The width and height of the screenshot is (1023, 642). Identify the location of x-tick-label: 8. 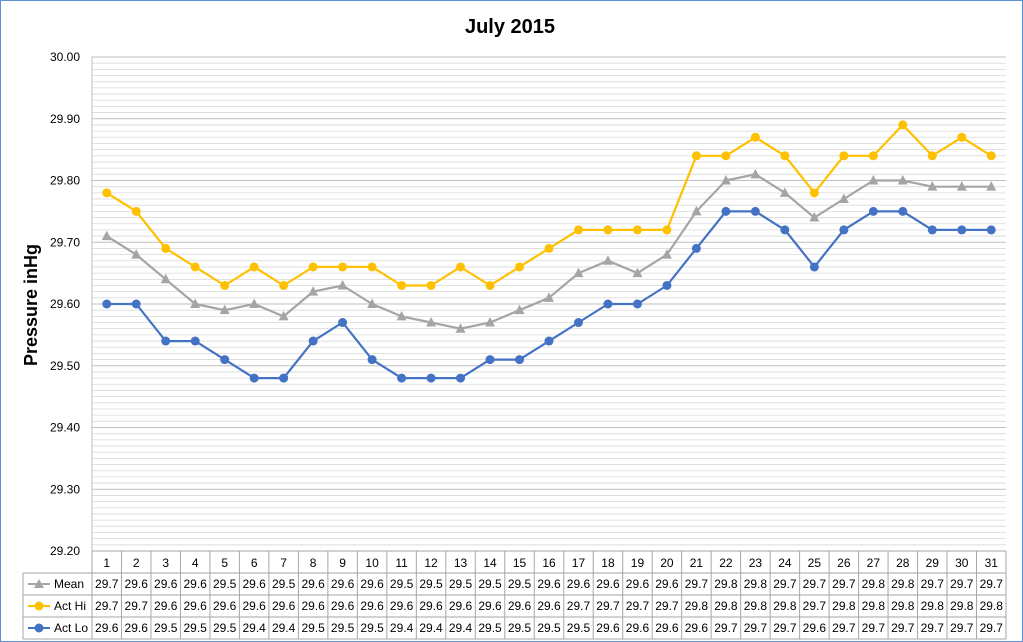
(313, 563).